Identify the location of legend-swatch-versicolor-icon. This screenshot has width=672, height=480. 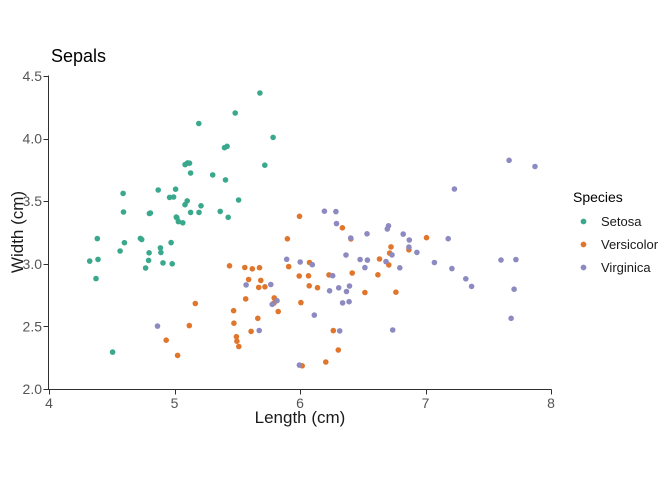
(583, 244).